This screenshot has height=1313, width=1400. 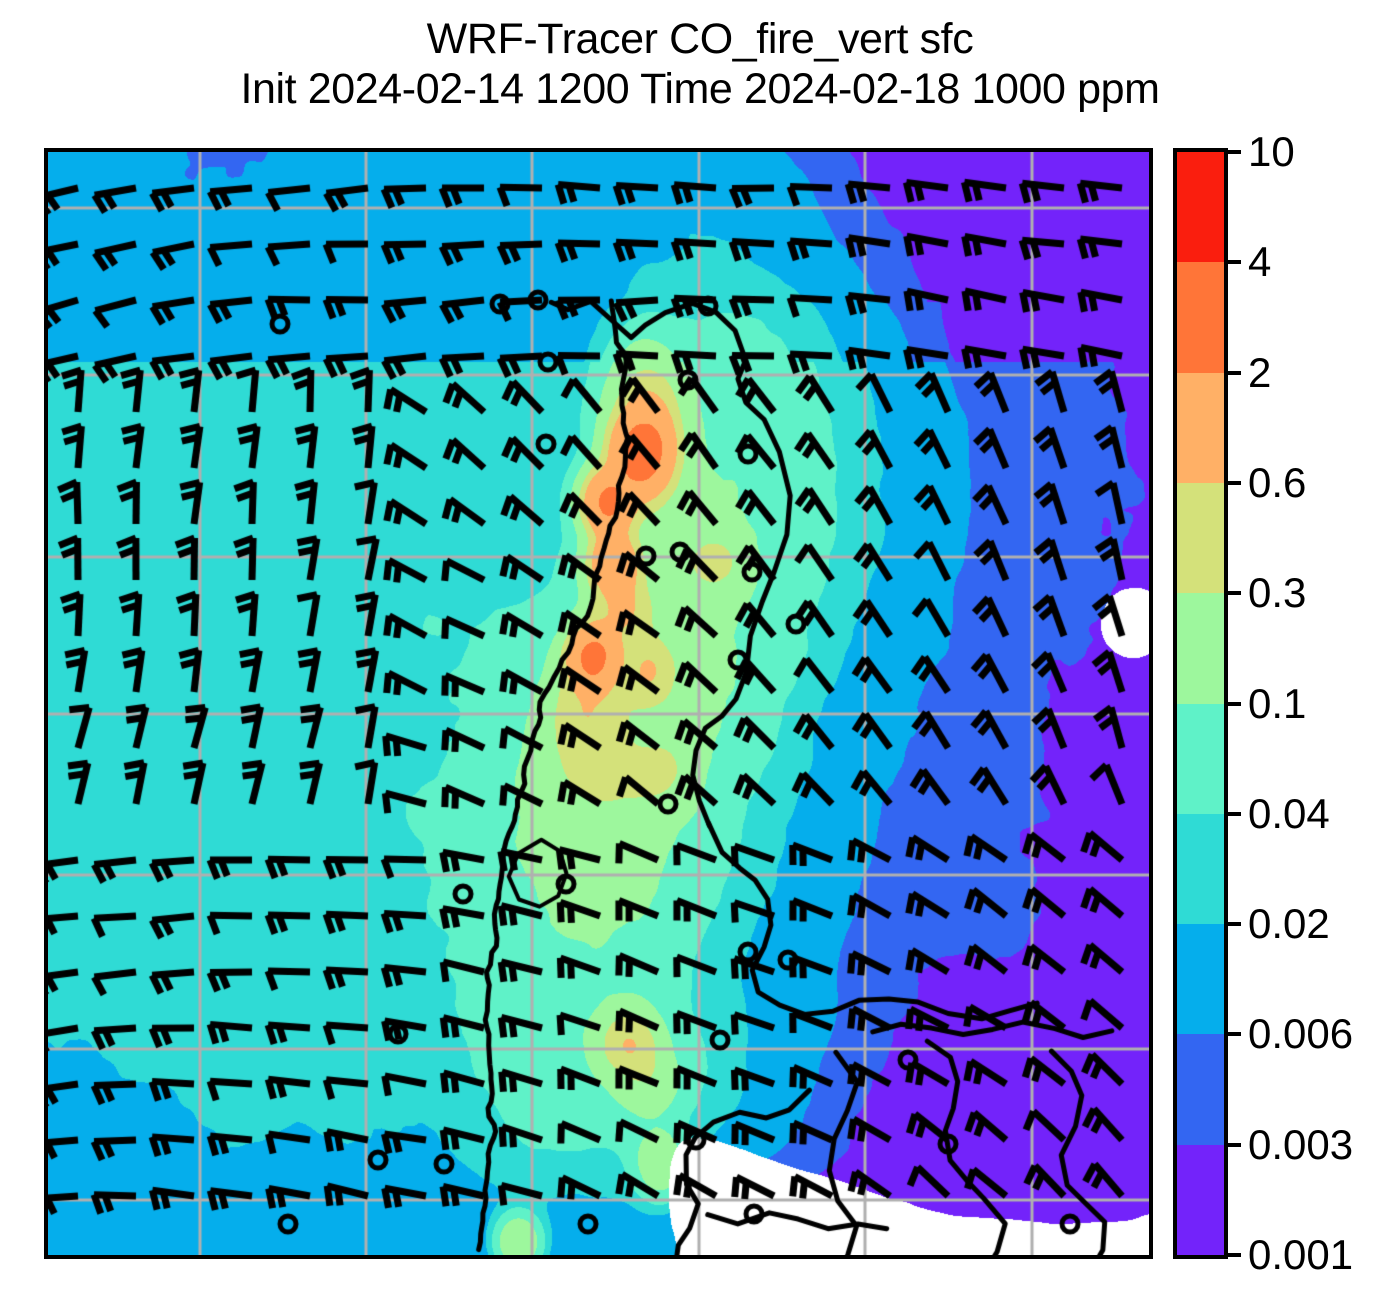 What do you see at coordinates (1301, 1144) in the screenshot?
I see `colorbar-tick-label: 0.003` at bounding box center [1301, 1144].